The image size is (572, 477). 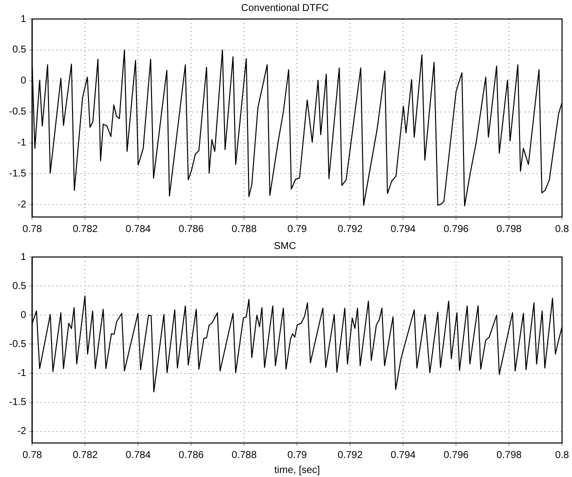 I want to click on x-axis-title: time, [sec], so click(x=297, y=470).